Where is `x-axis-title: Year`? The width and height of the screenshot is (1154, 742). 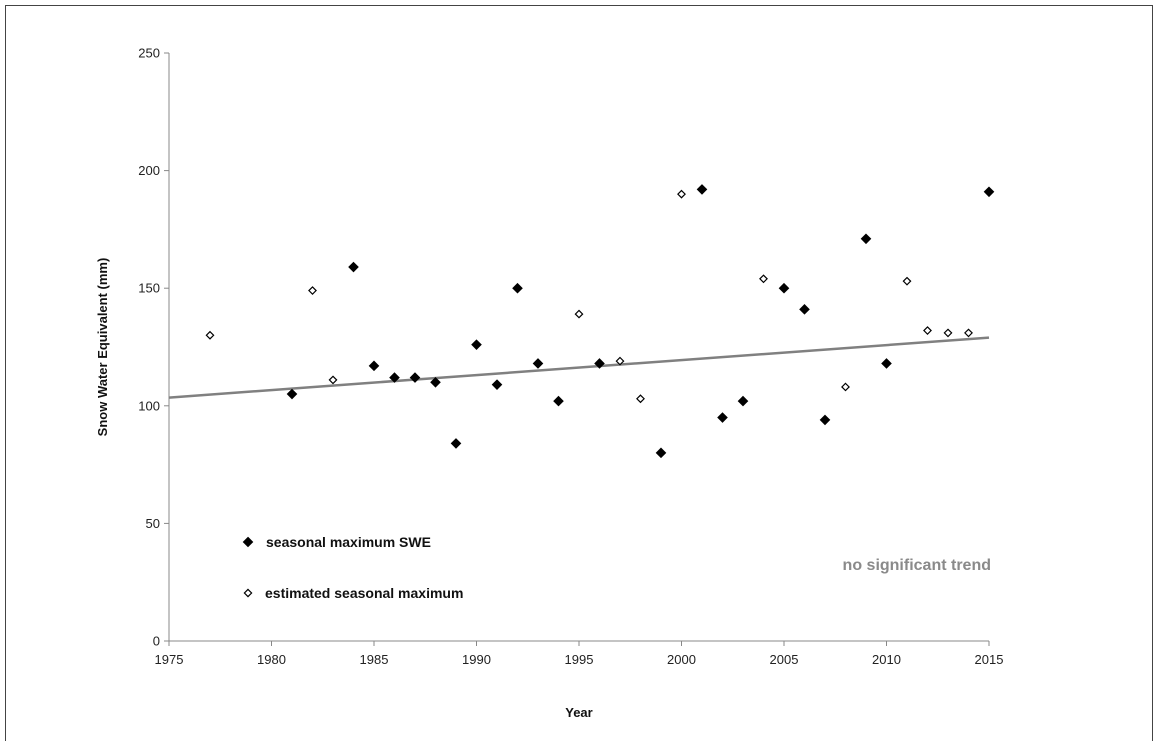
x-axis-title: Year is located at coordinates (578, 712).